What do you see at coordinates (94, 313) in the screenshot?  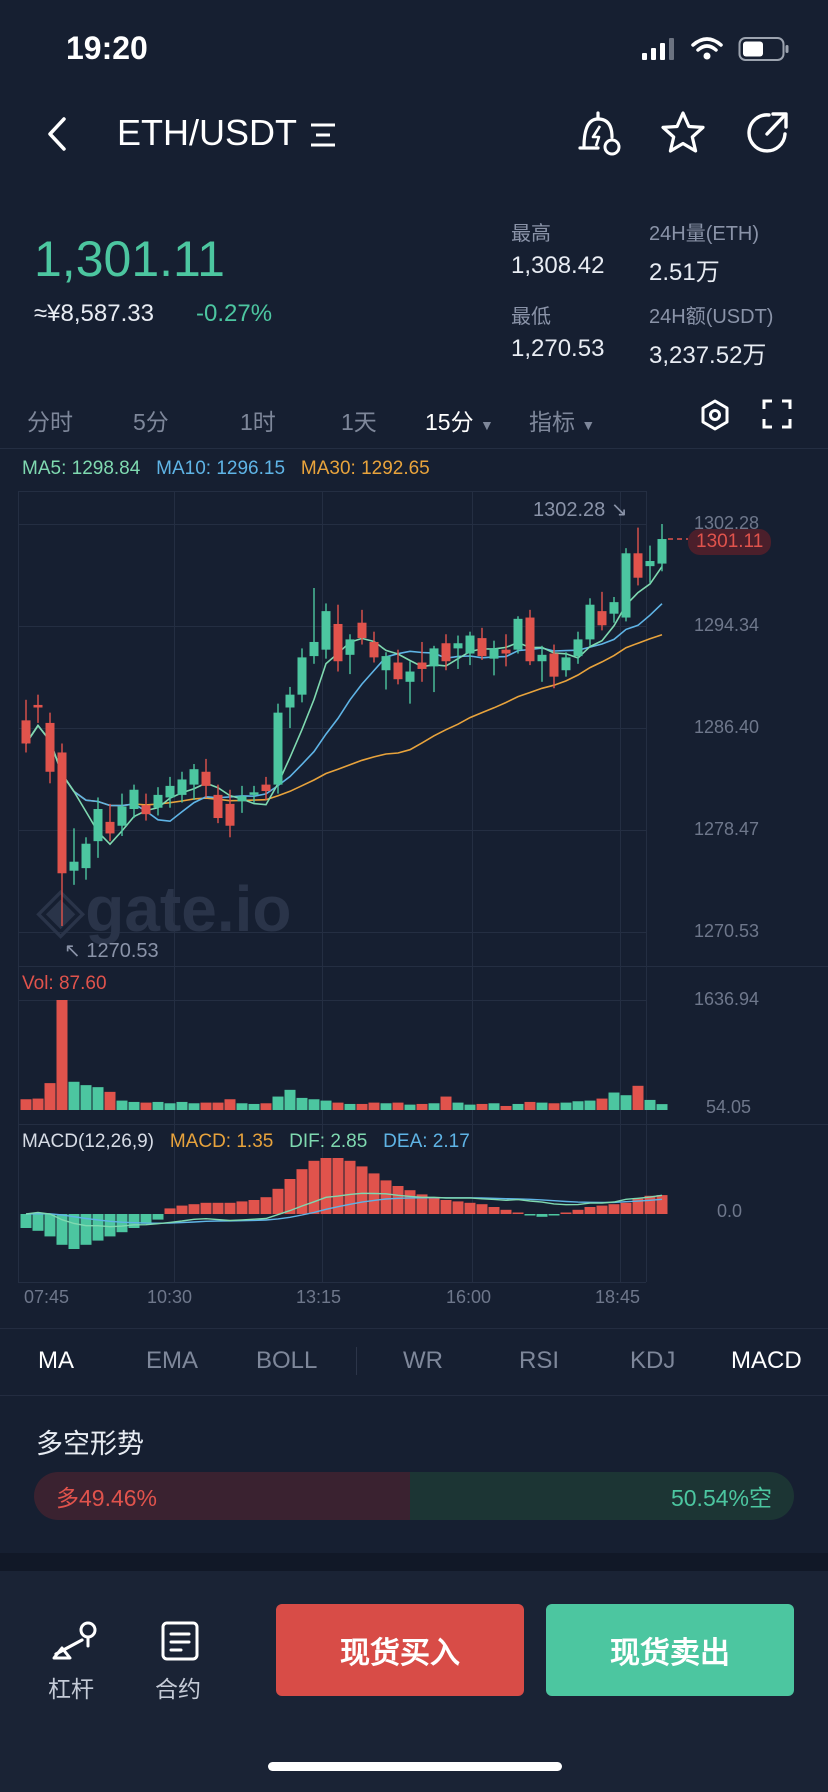 I see `price-cny: ≈¥8,587.33` at bounding box center [94, 313].